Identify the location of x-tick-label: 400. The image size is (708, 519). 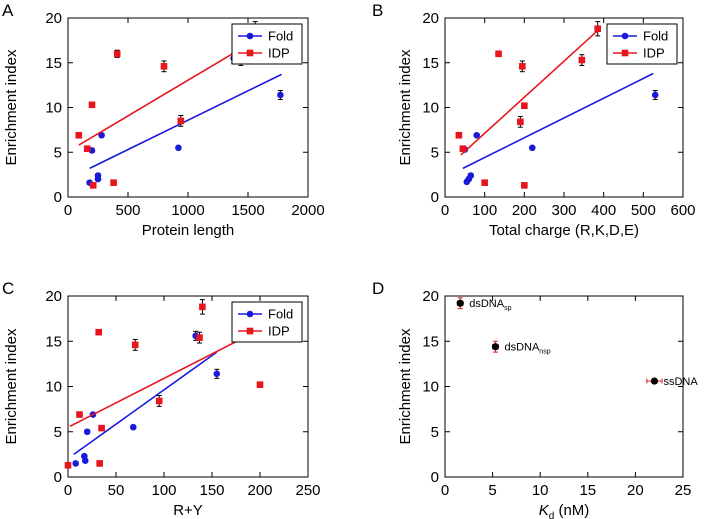
(603, 210).